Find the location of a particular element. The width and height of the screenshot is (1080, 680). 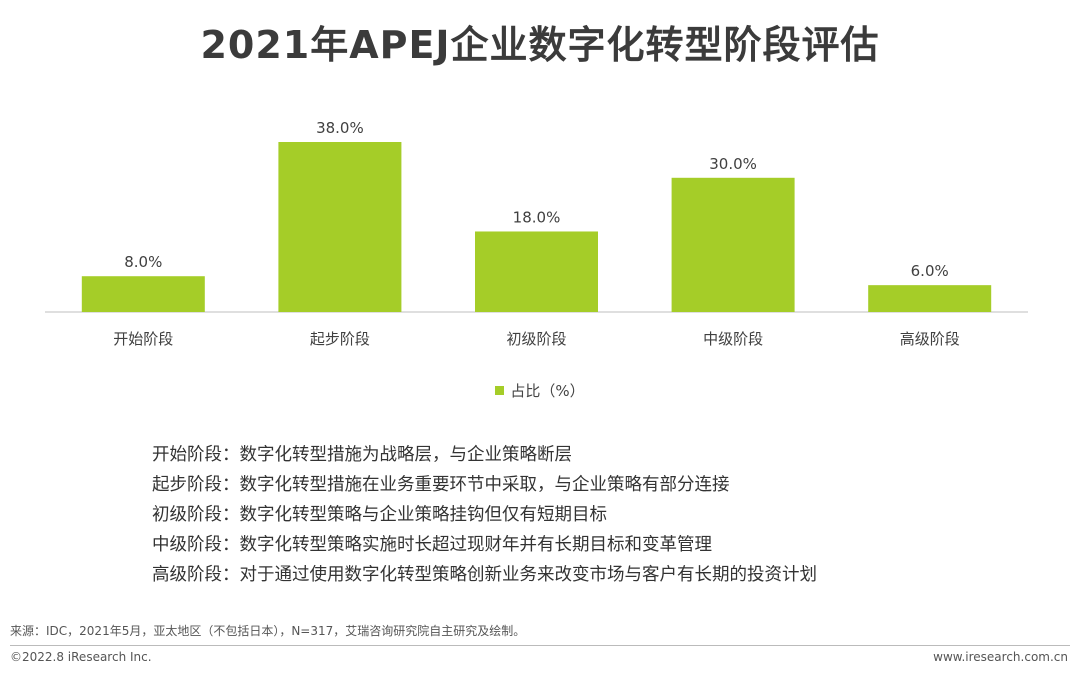

note-text: 数字化转型策略与企业策略挂钩但仅有短期目标 is located at coordinates (423, 515).